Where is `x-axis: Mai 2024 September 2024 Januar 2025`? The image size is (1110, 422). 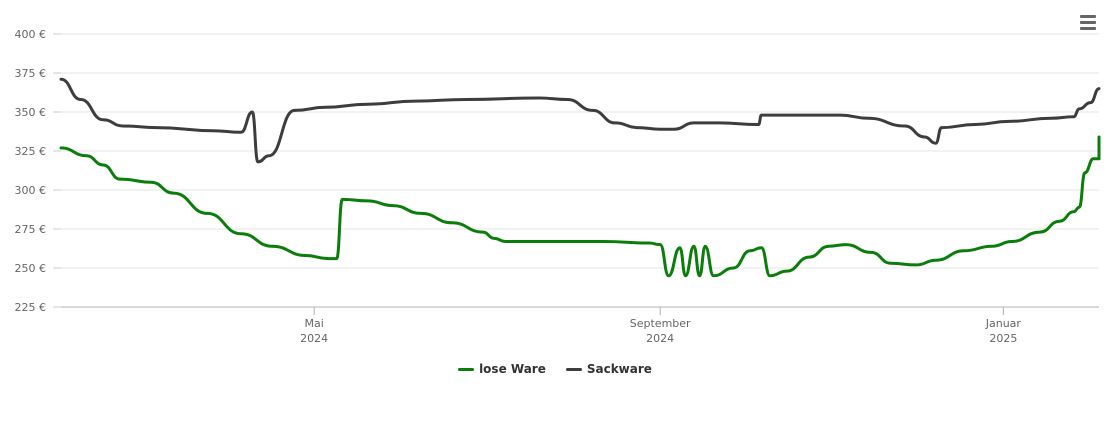 x-axis: Mai 2024 September 2024 Januar 2025 is located at coordinates (580, 325).